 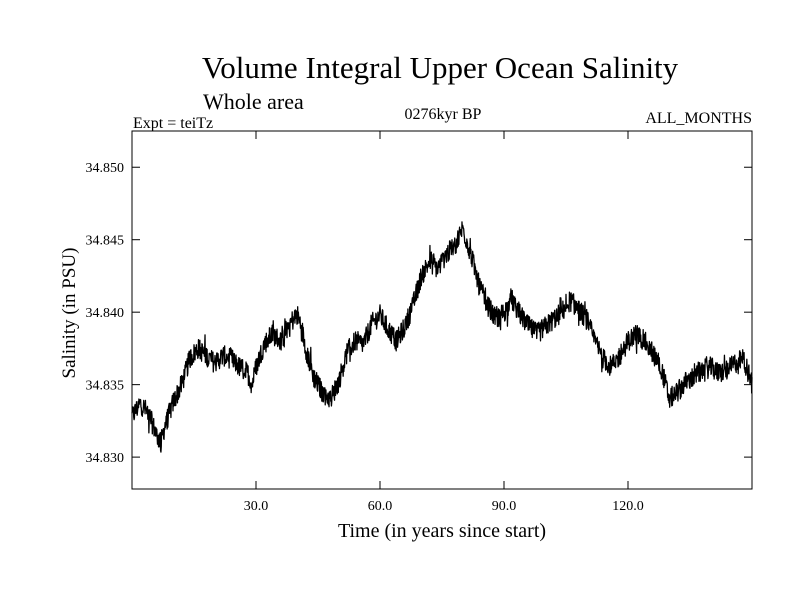 I want to click on x-axis-label: Time (in years since start), so click(x=442, y=531).